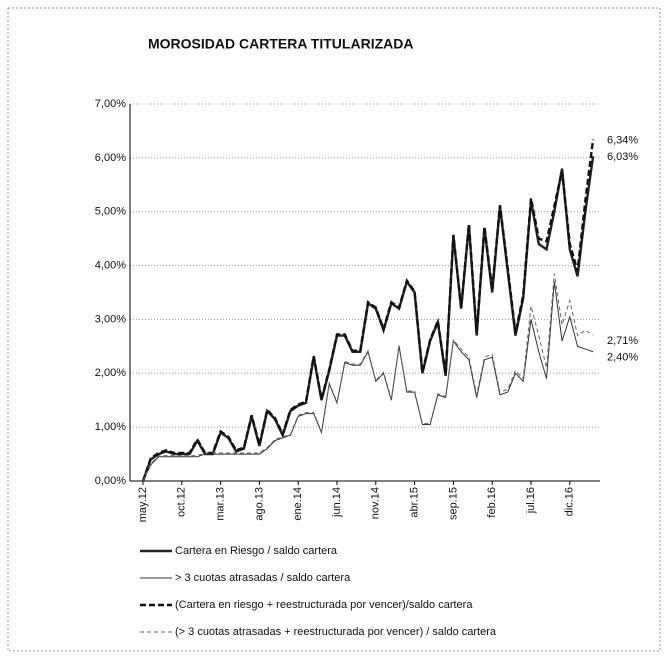  What do you see at coordinates (531, 500) in the screenshot?
I see `x-tick-label: jul.16` at bounding box center [531, 500].